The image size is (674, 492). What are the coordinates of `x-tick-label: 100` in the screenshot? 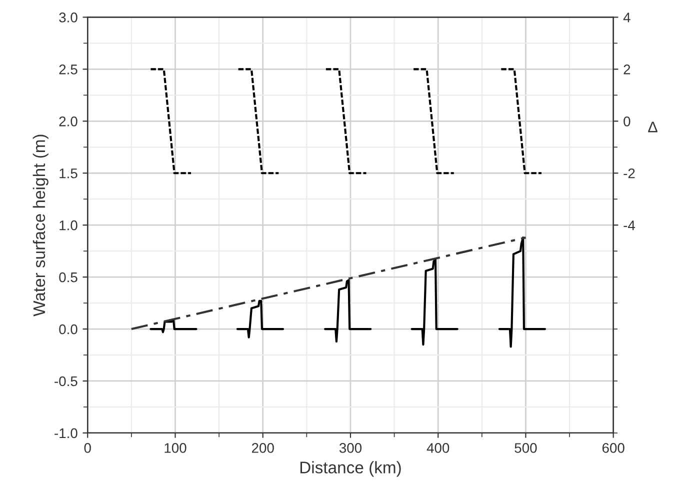 It's located at (175, 448).